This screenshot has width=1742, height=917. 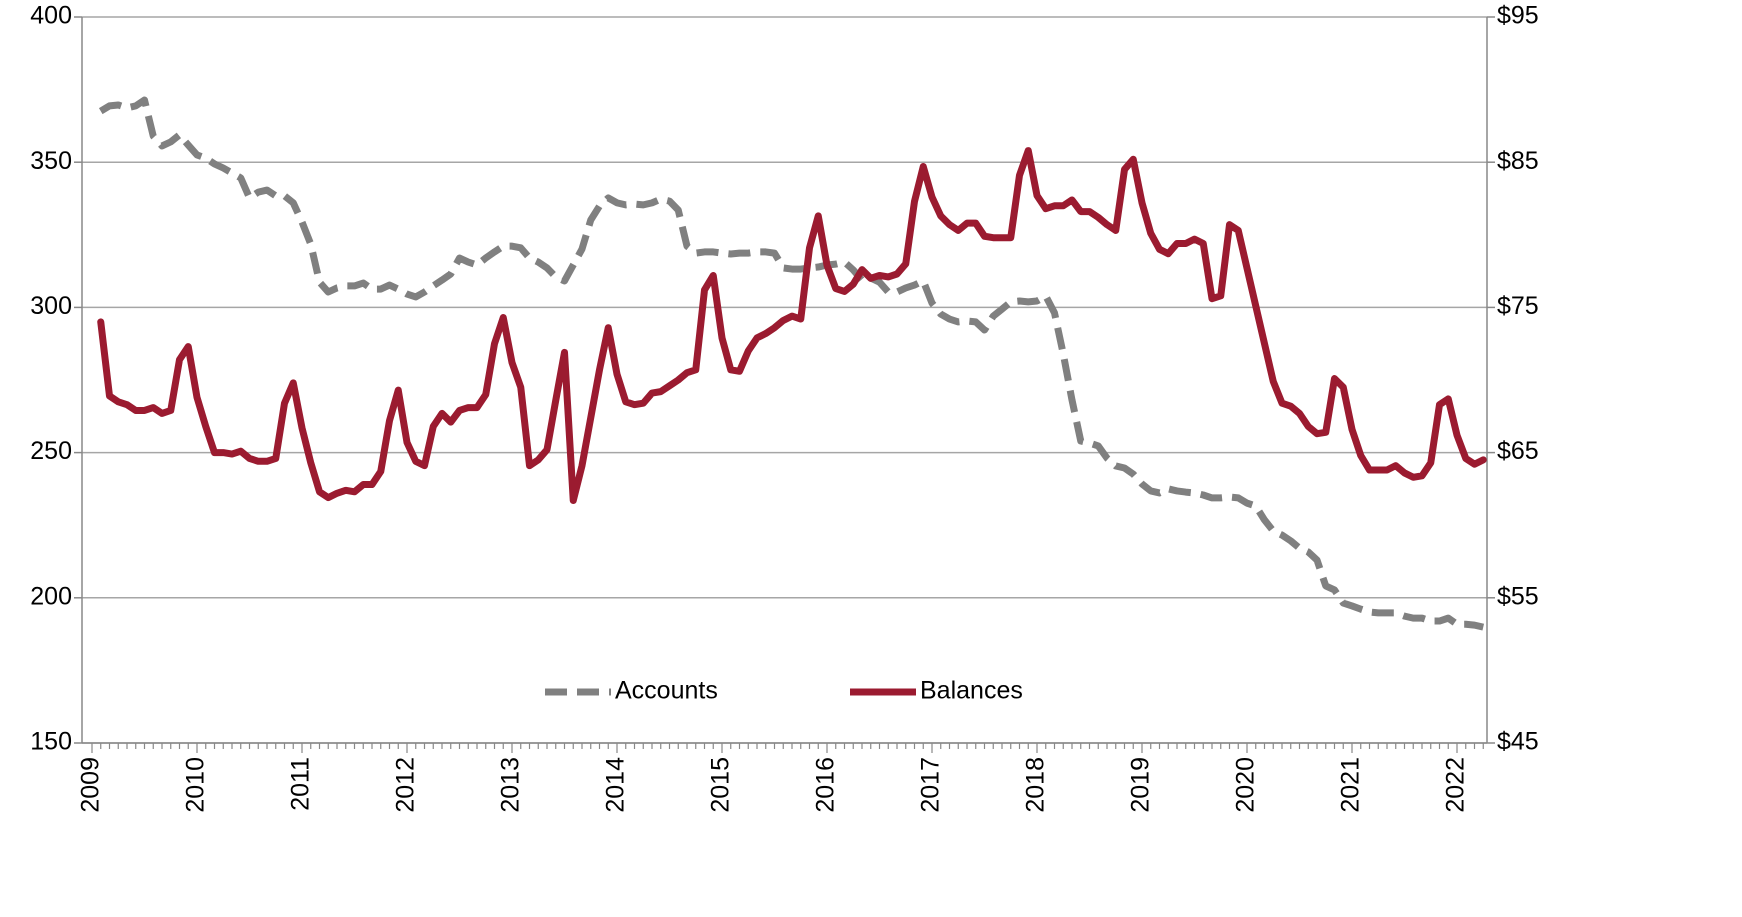 What do you see at coordinates (721, 785) in the screenshot?
I see `x-tick-label: 2015` at bounding box center [721, 785].